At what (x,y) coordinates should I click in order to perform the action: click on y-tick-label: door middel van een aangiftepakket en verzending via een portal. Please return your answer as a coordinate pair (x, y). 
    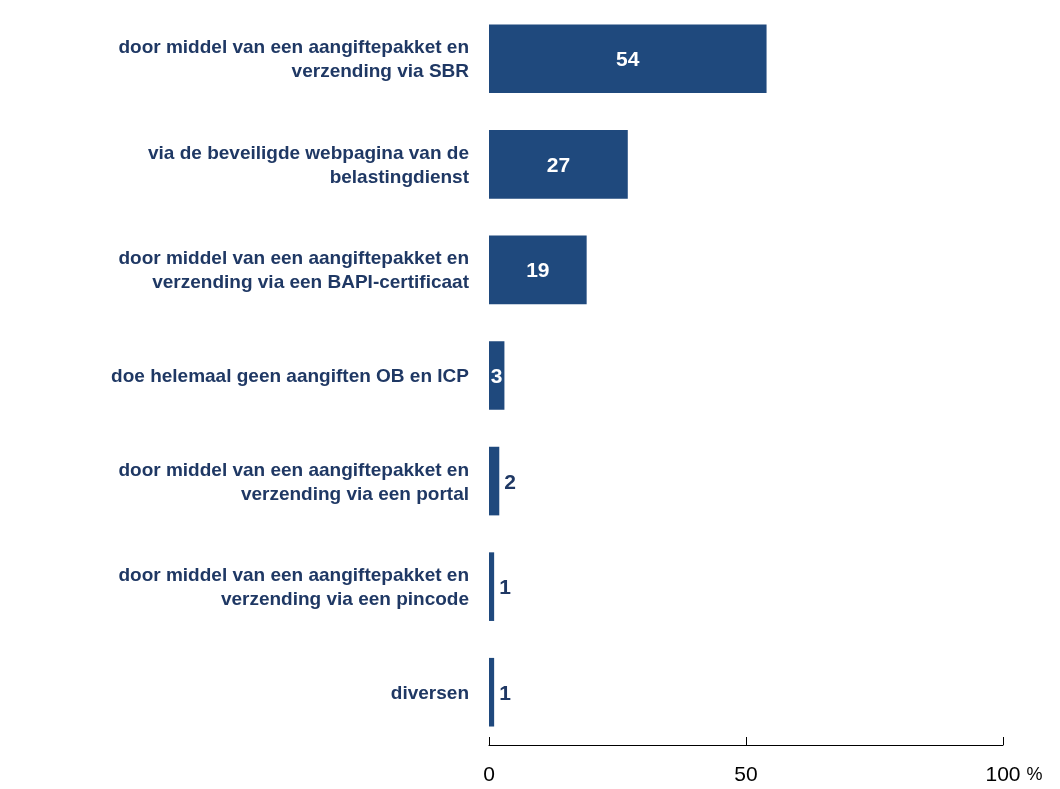
    Looking at the image, I should click on (293, 481).